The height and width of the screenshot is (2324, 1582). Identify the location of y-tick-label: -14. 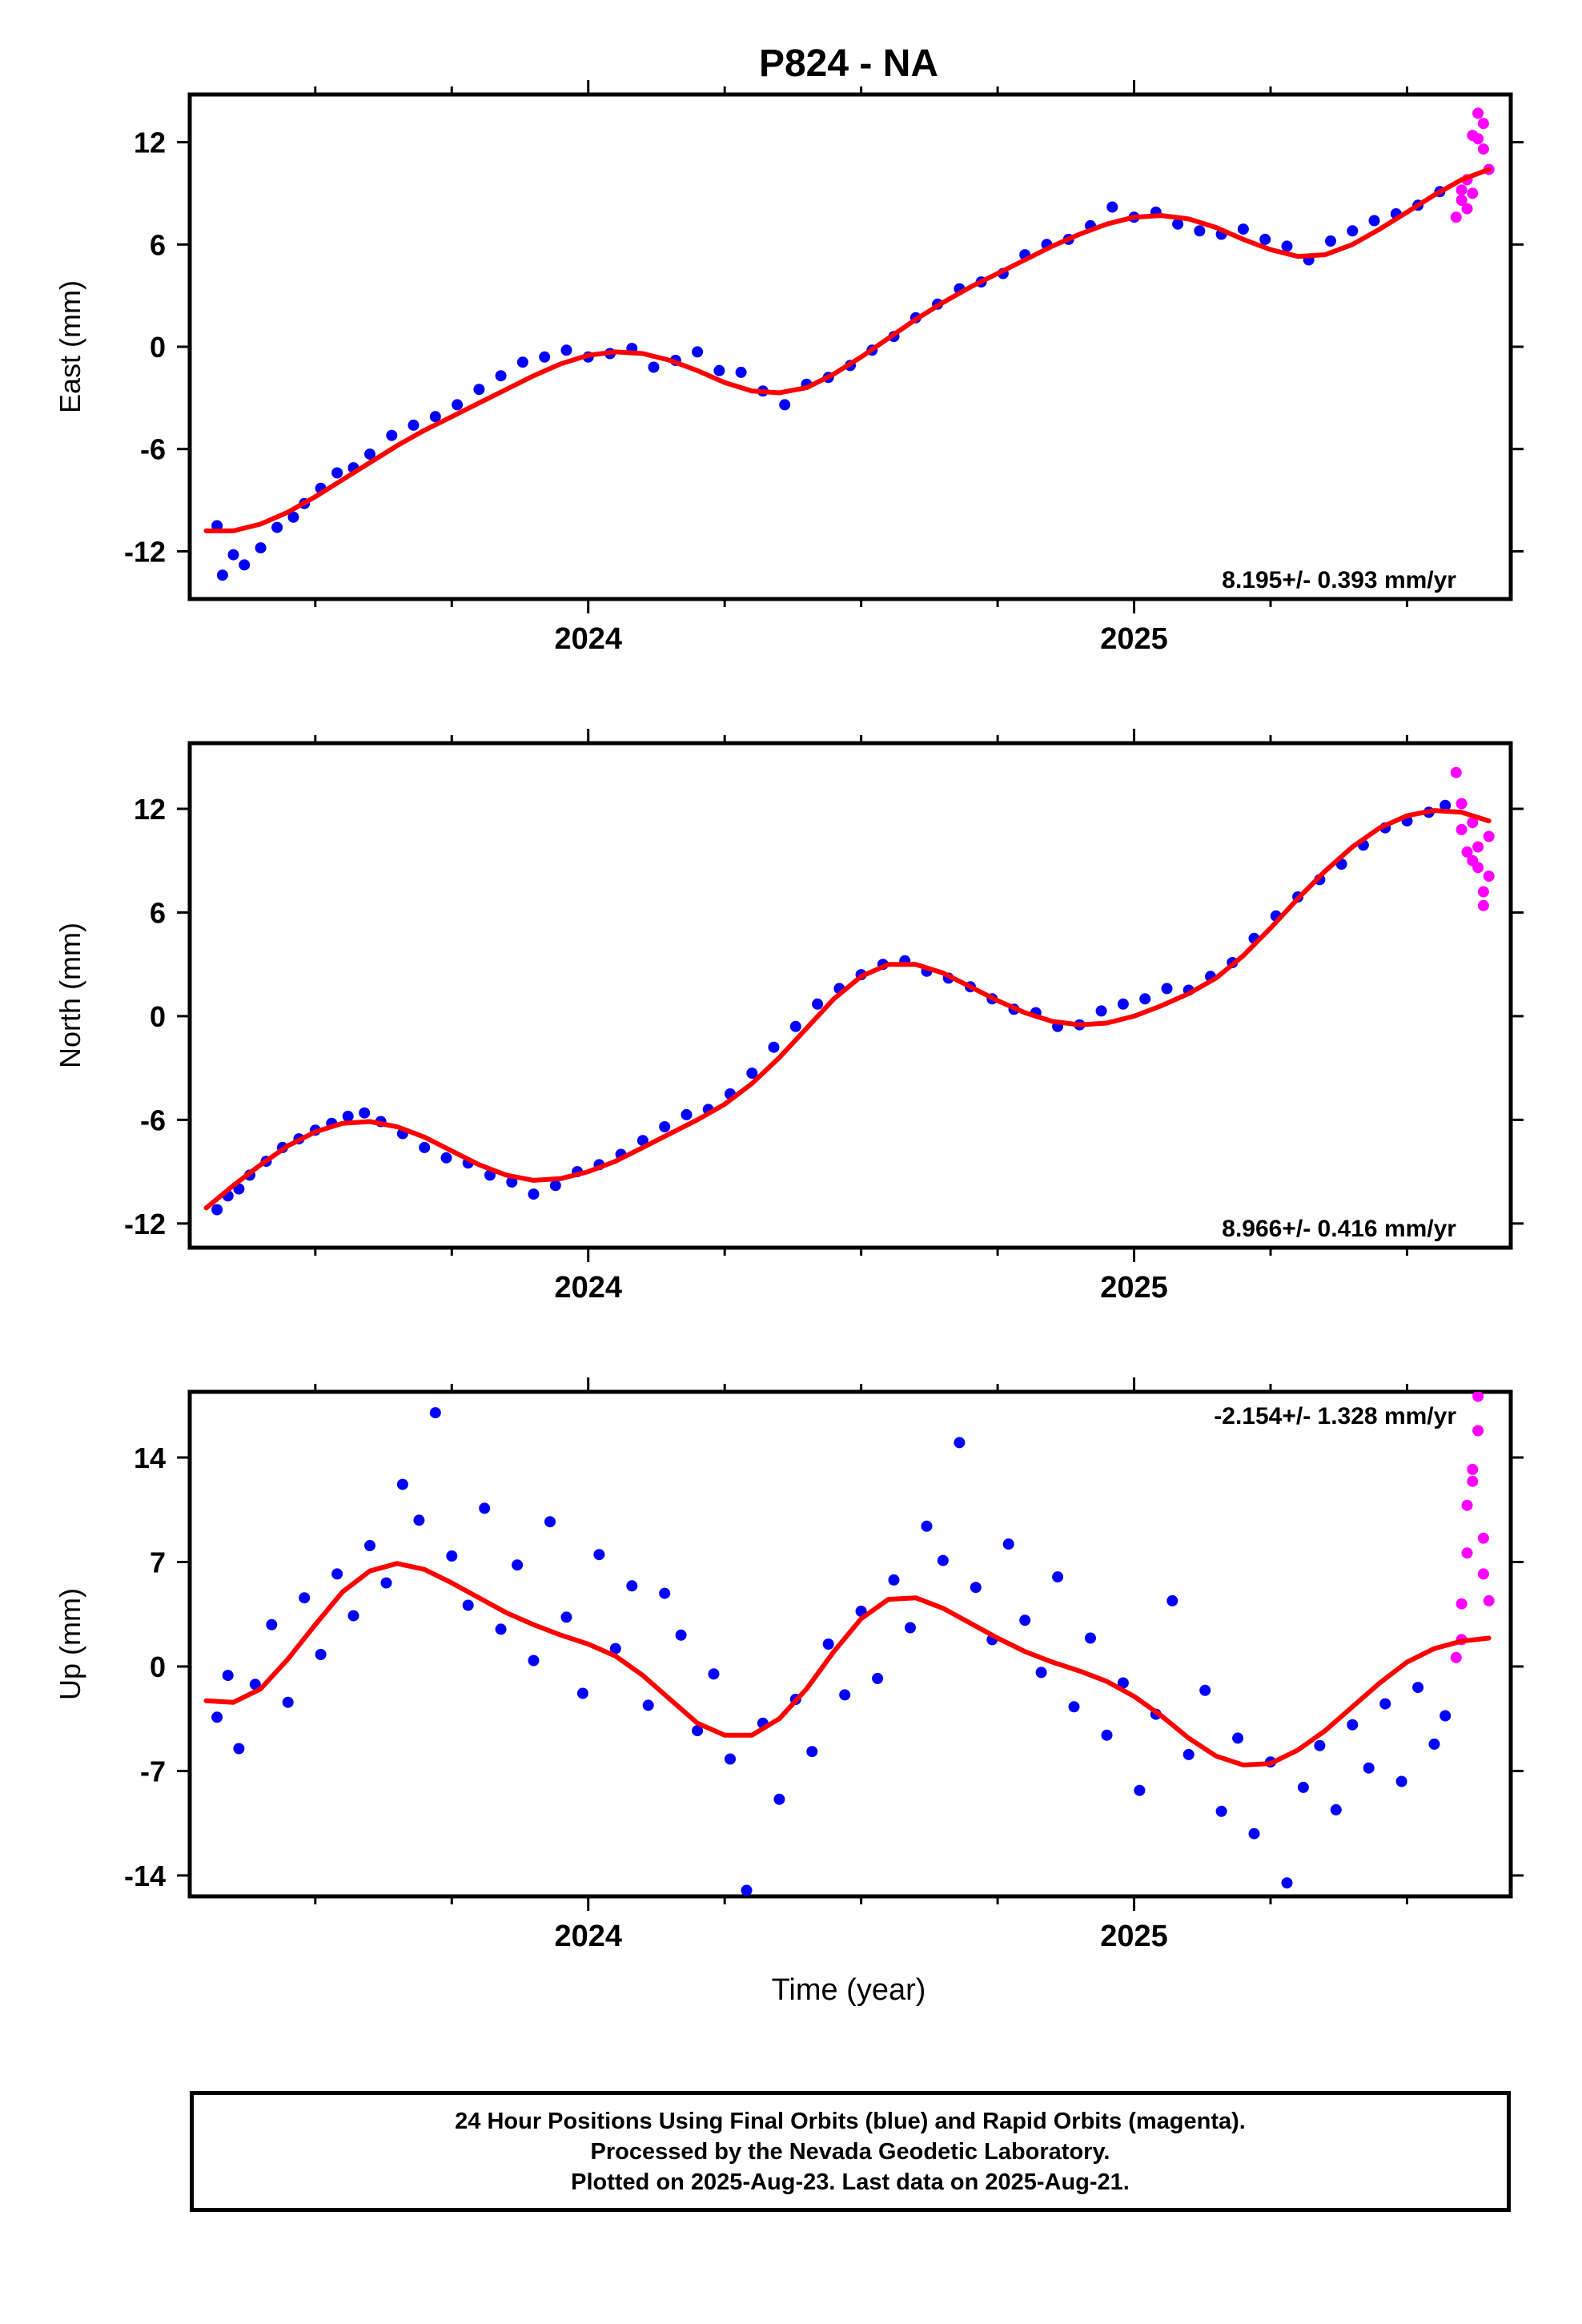
(145, 1876).